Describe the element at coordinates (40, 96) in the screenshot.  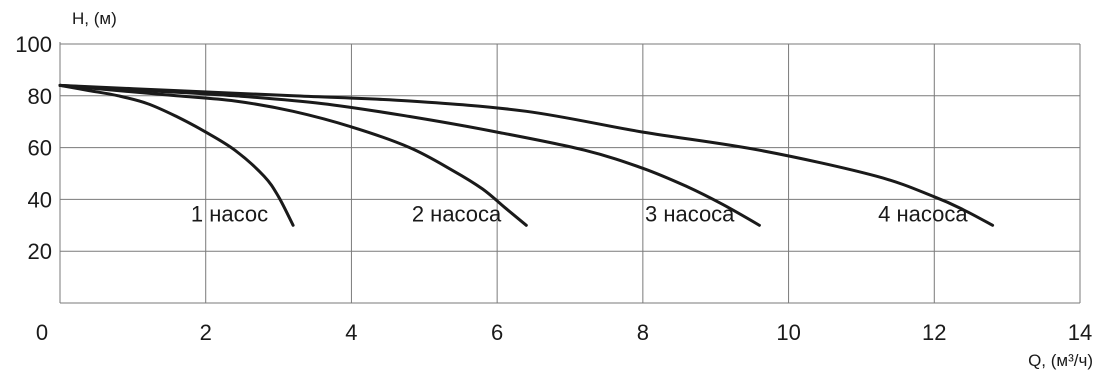
I see `y-tick-label: 80` at that location.